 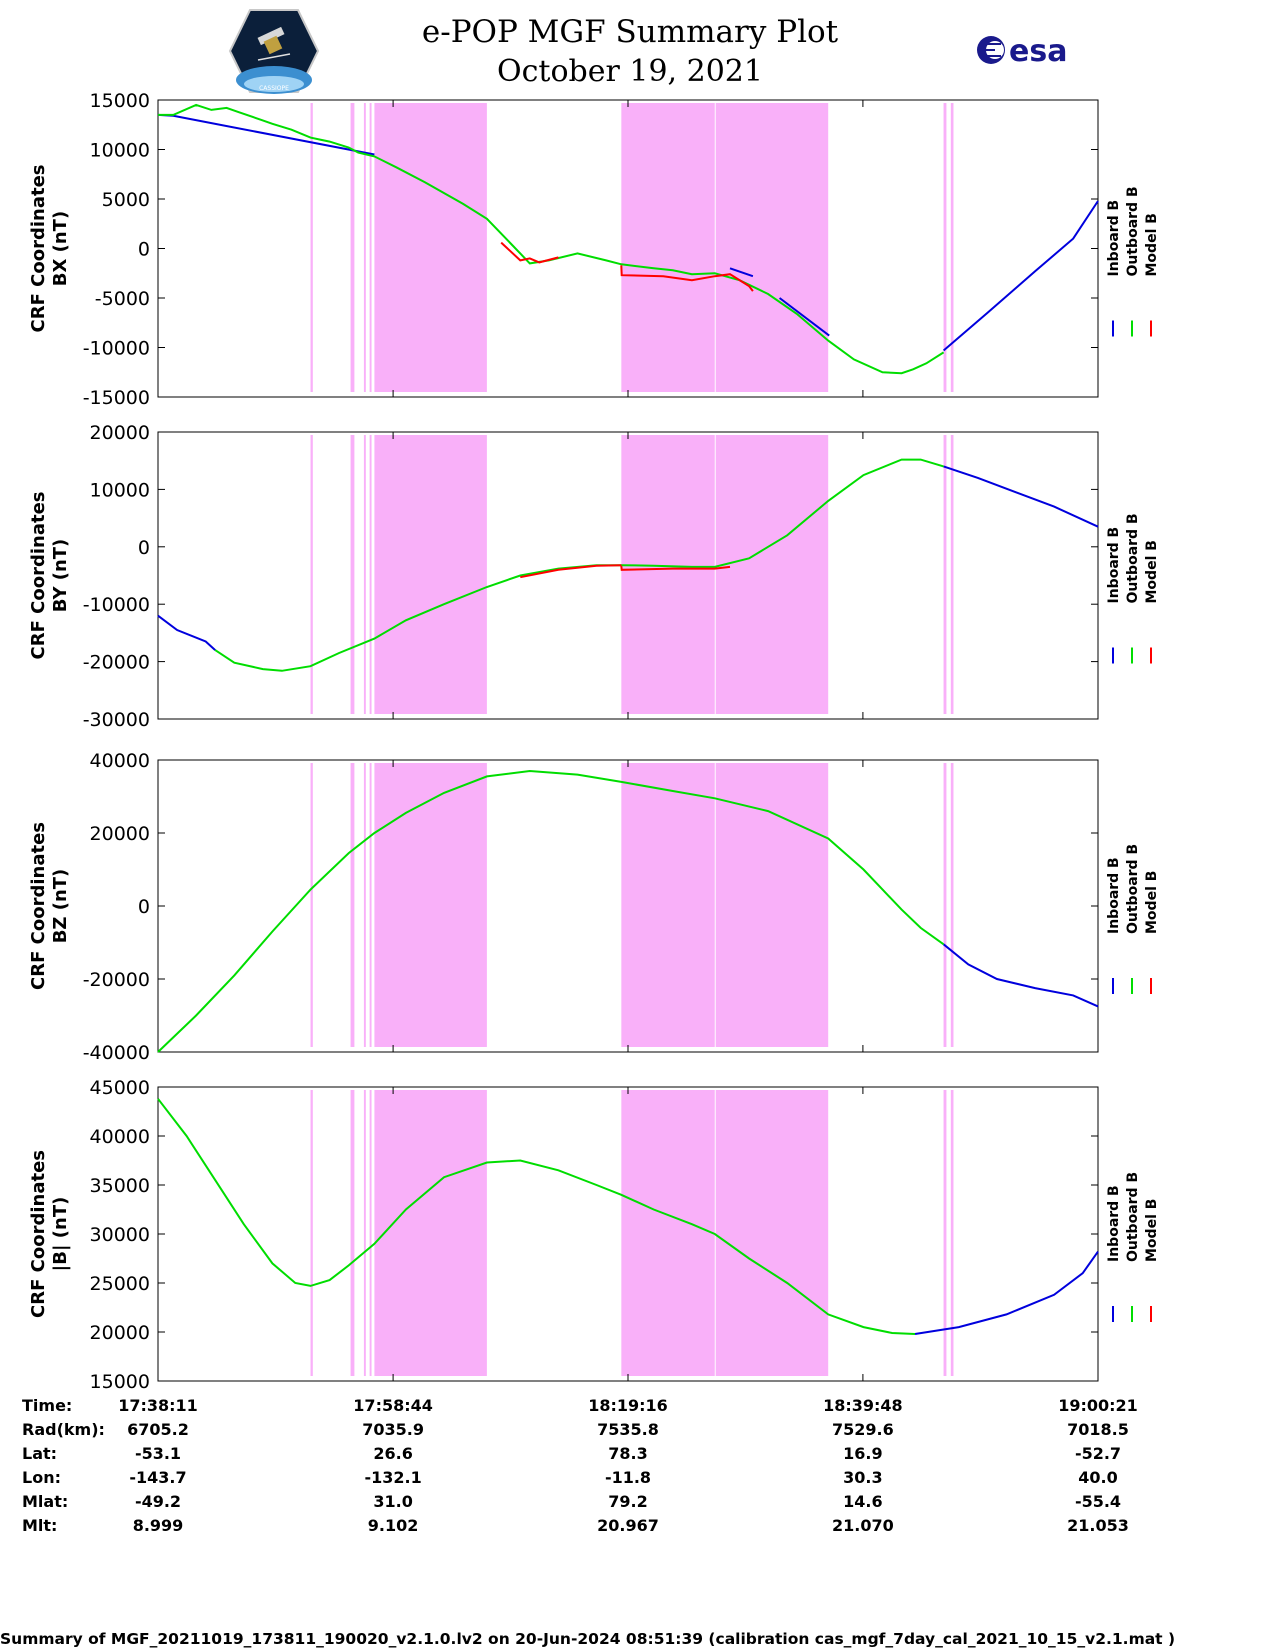 What do you see at coordinates (1098, 1405) in the screenshot?
I see `ephemeris-value: 19:00:21` at bounding box center [1098, 1405].